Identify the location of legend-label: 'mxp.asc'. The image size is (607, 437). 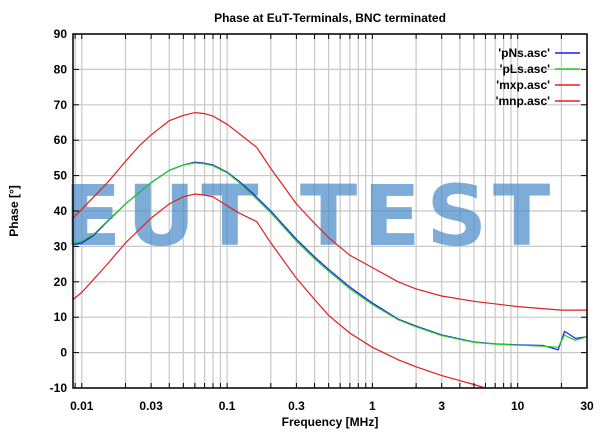
(523, 85).